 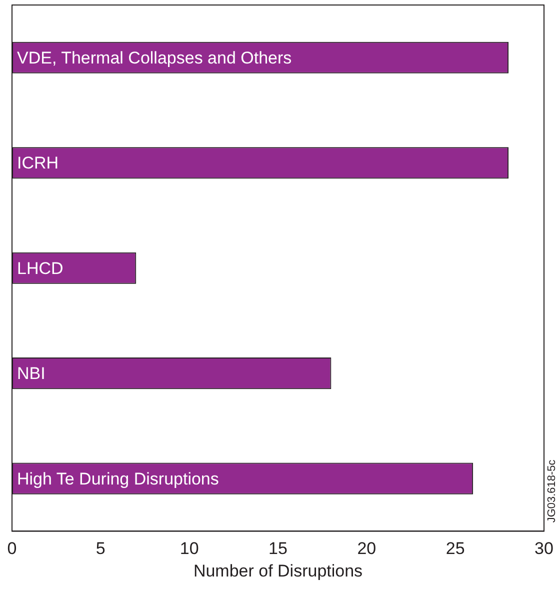 I want to click on y-tick-label: NBI, so click(x=31, y=374).